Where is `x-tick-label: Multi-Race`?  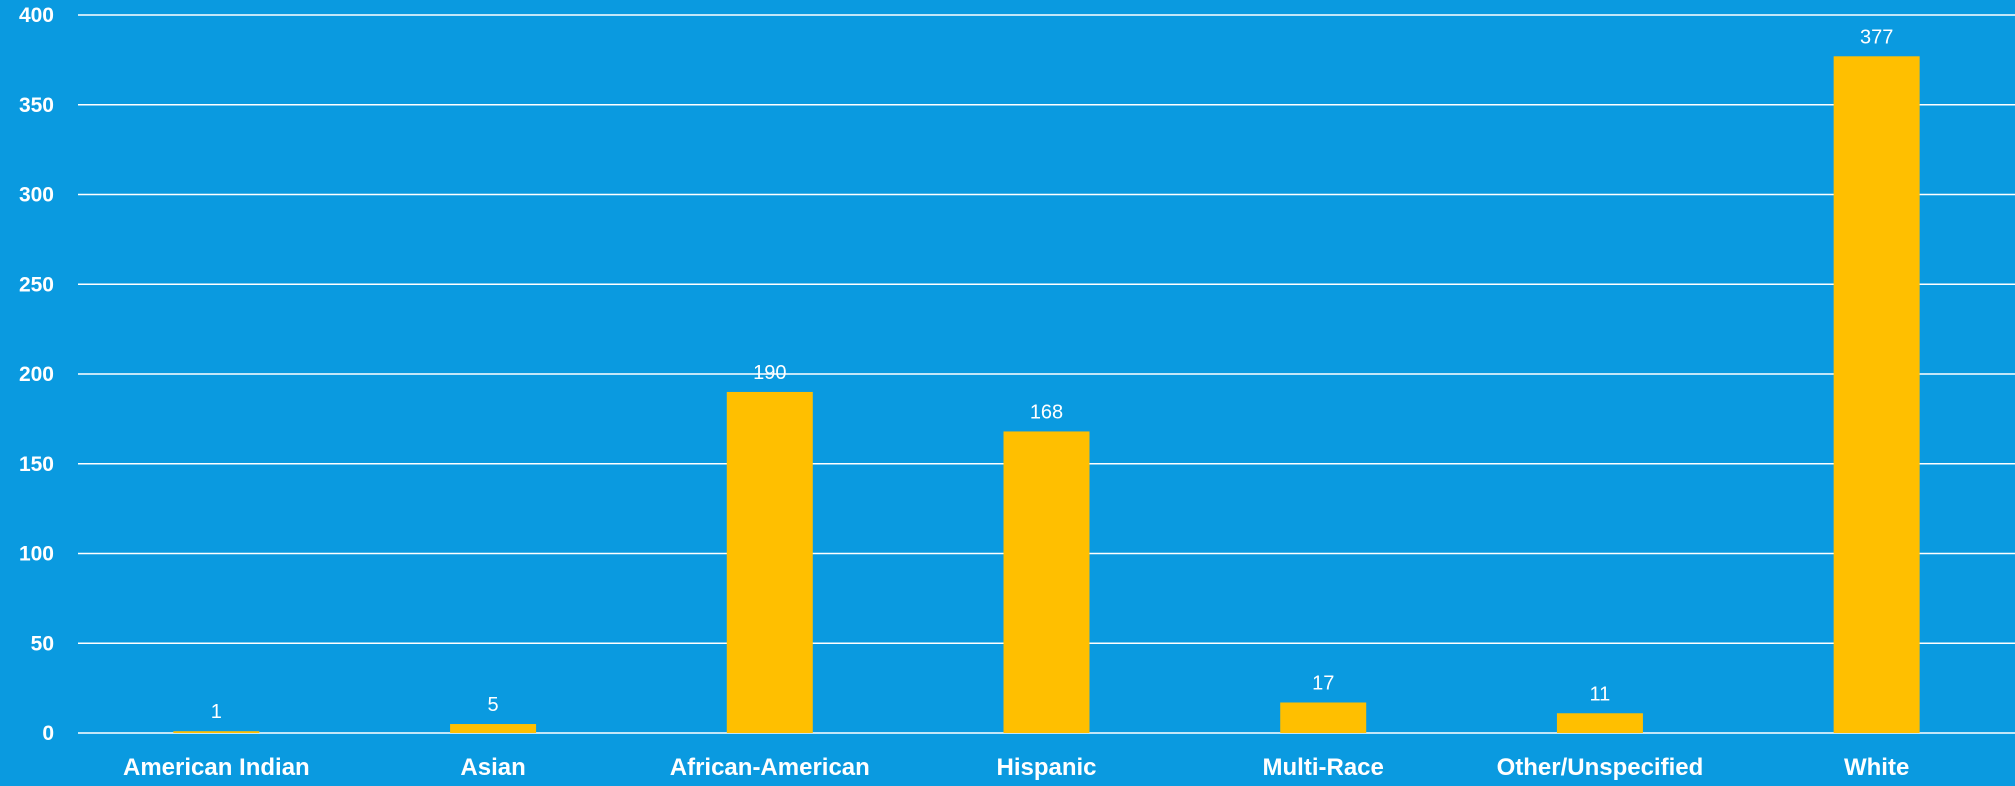 x-tick-label: Multi-Race is located at coordinates (1323, 767).